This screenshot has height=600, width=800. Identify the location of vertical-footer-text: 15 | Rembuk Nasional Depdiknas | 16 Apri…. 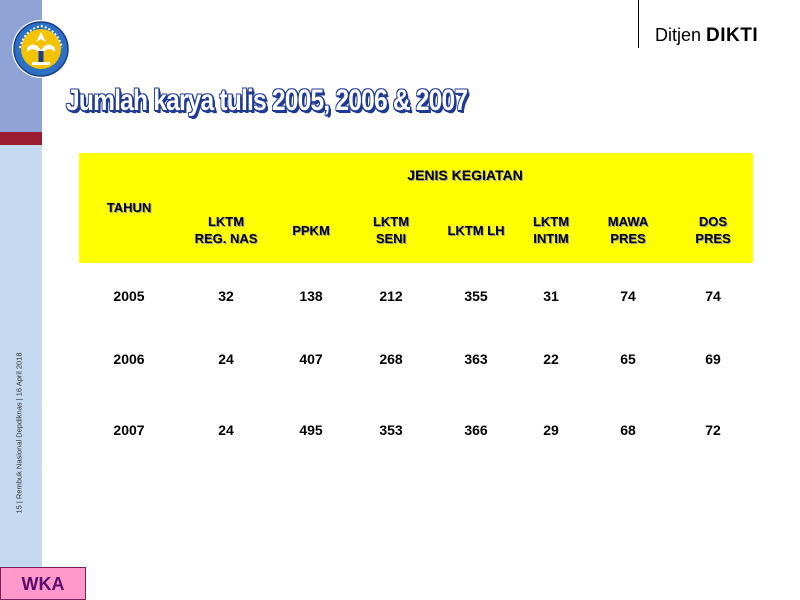
(19, 433).